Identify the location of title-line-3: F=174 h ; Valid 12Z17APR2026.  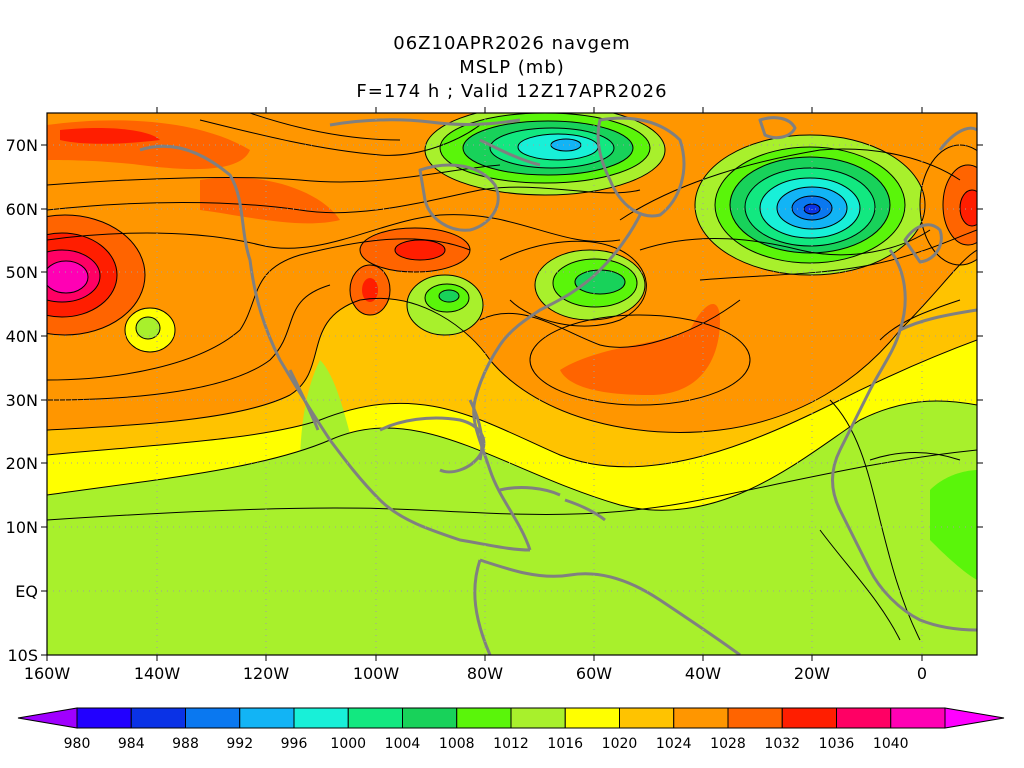
(512, 91).